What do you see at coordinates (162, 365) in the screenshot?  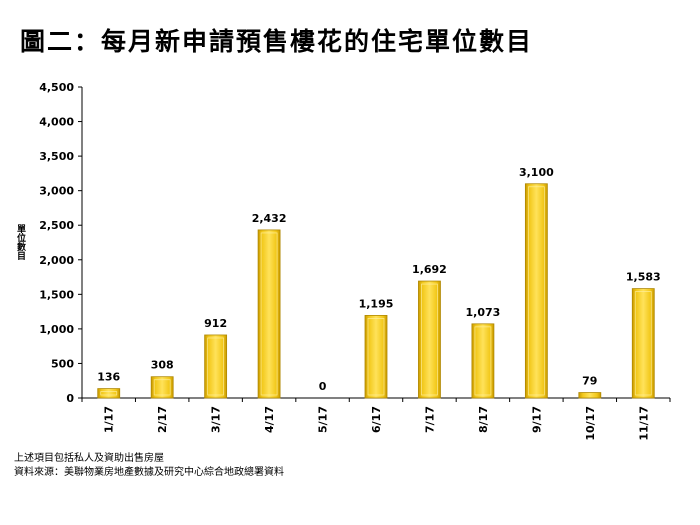 I see `value-label: 308` at bounding box center [162, 365].